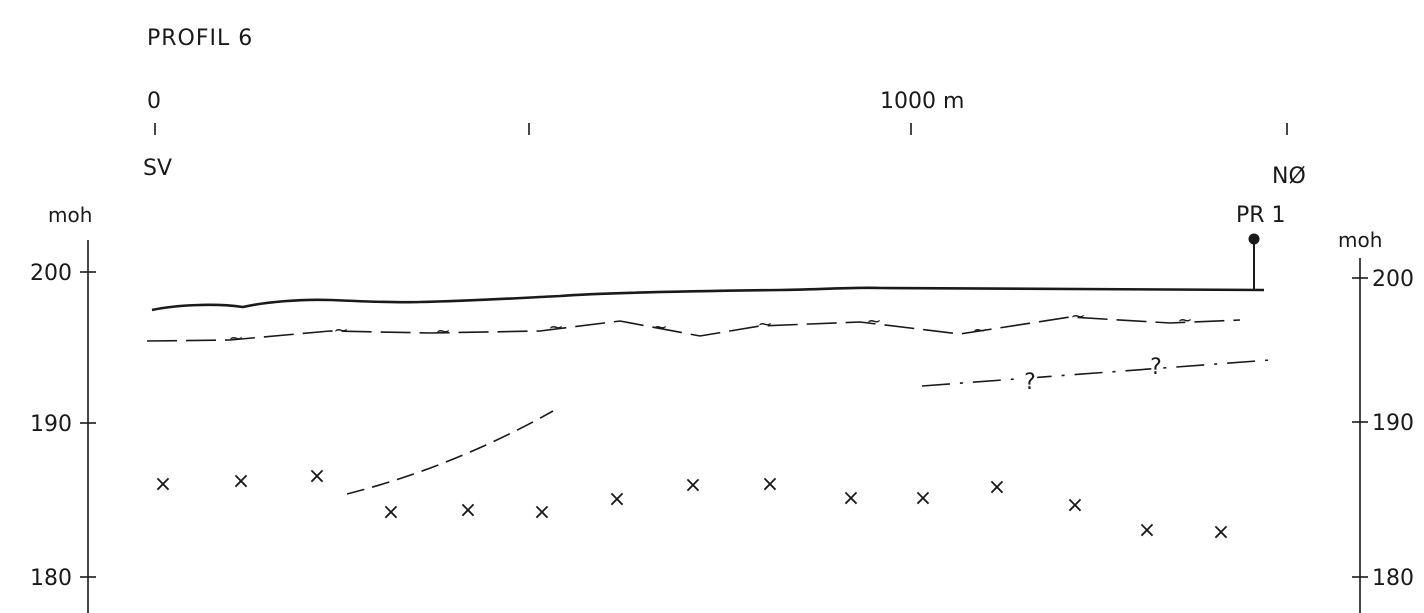  What do you see at coordinates (922, 101) in the screenshot?
I see `scale-1000m-label: 1000 m` at bounding box center [922, 101].